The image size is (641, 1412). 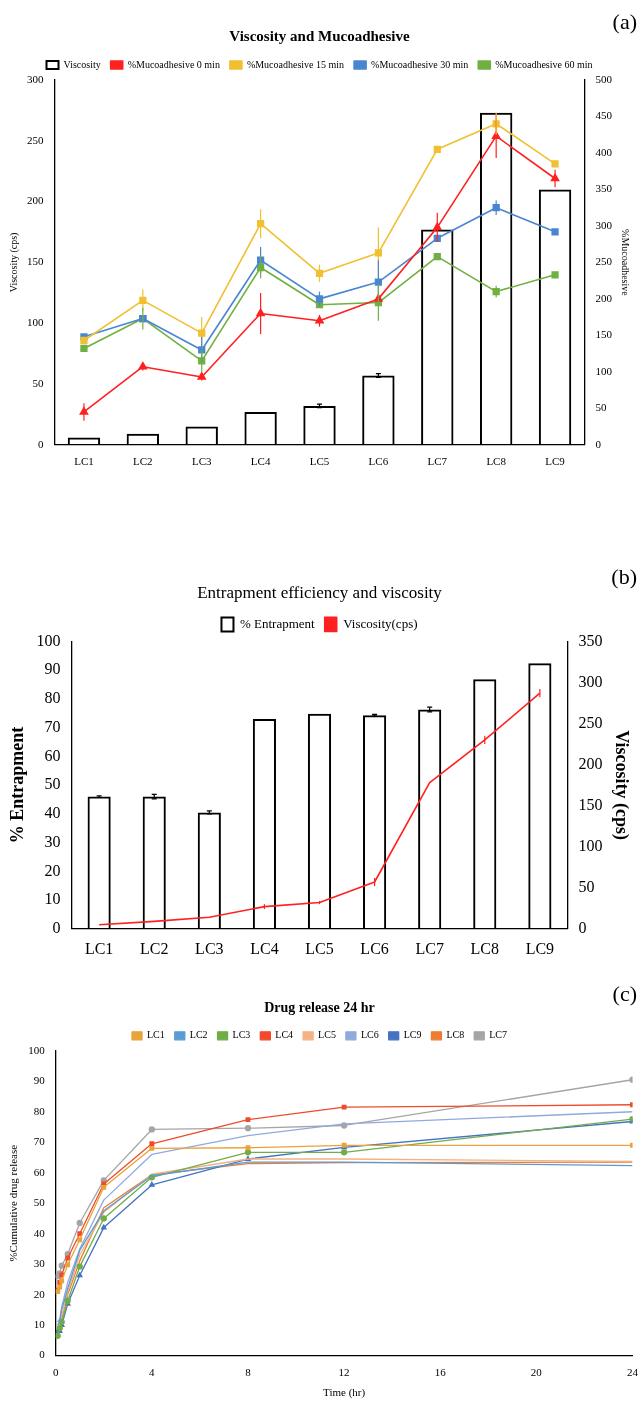 What do you see at coordinates (320, 592) in the screenshot?
I see `chart-title: Entrapment efficiency and viscosity` at bounding box center [320, 592].